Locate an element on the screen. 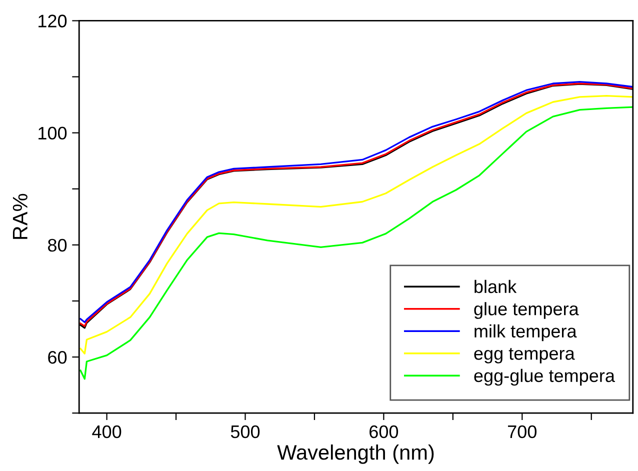 This screenshot has height=471, width=638. x-tick-label: 700 is located at coordinates (522, 431).